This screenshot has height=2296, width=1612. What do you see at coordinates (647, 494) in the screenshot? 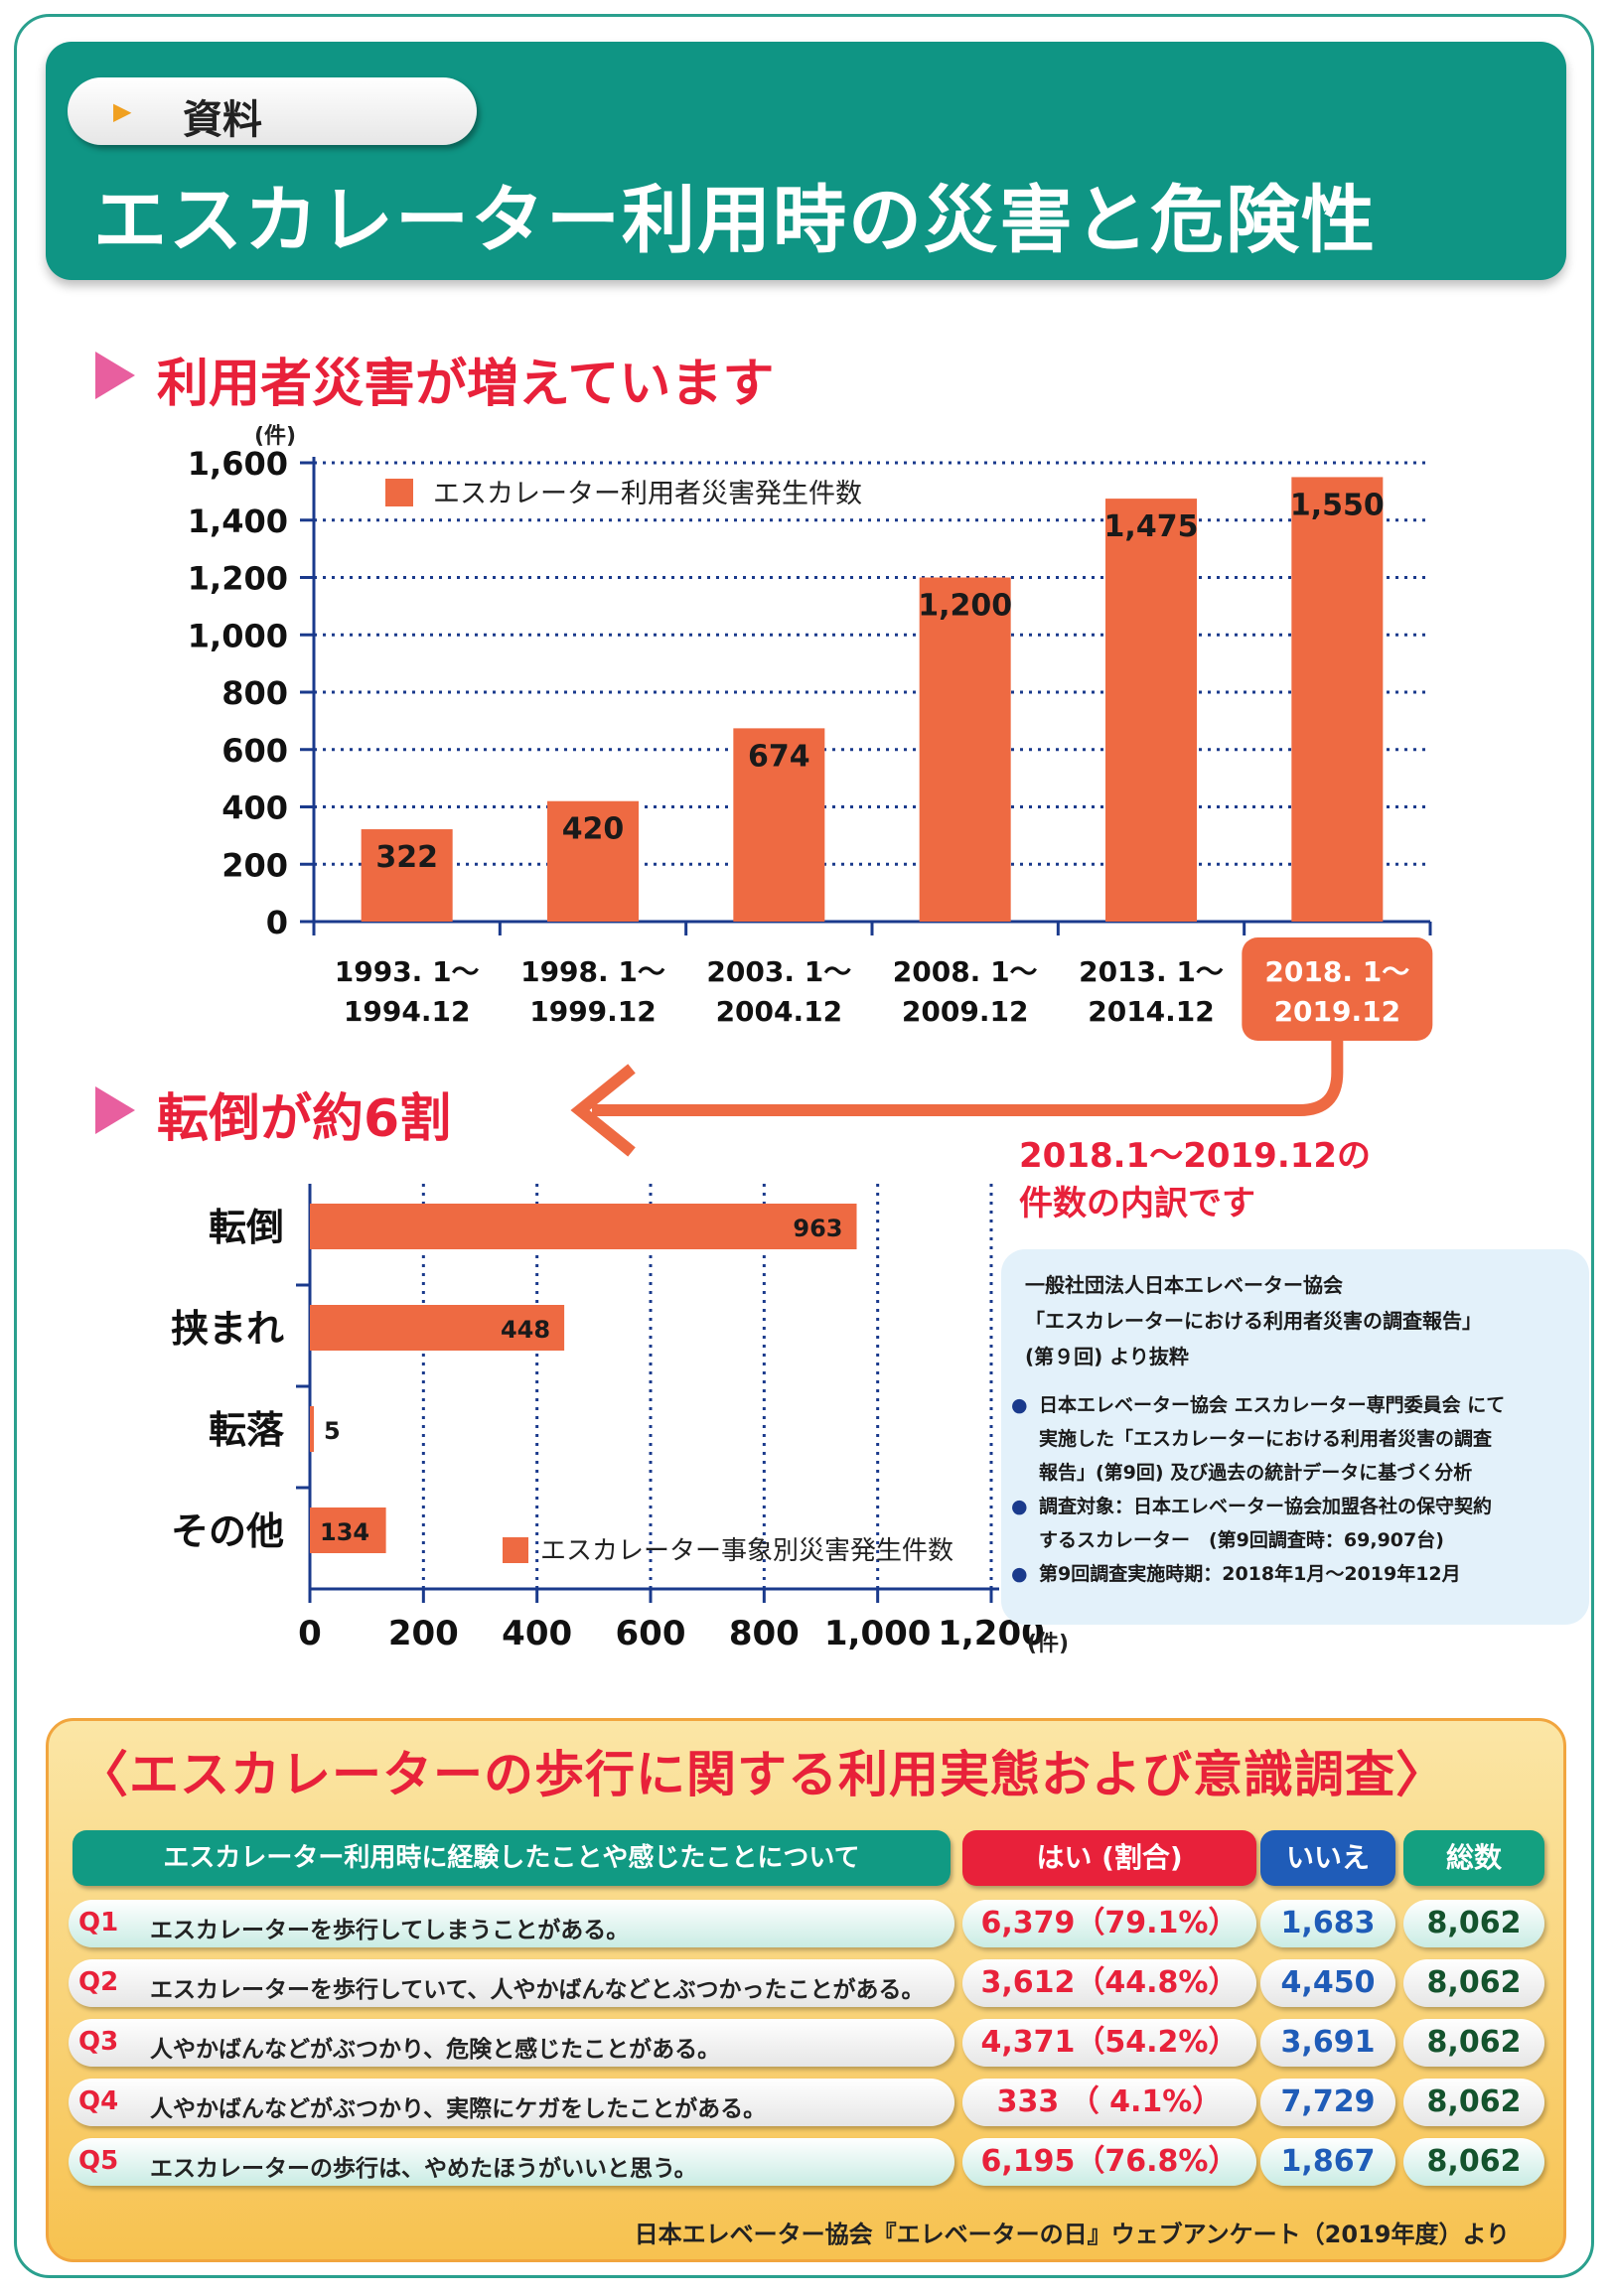
I see `legend-label: エスカレーター利用者災害発生件数` at bounding box center [647, 494].